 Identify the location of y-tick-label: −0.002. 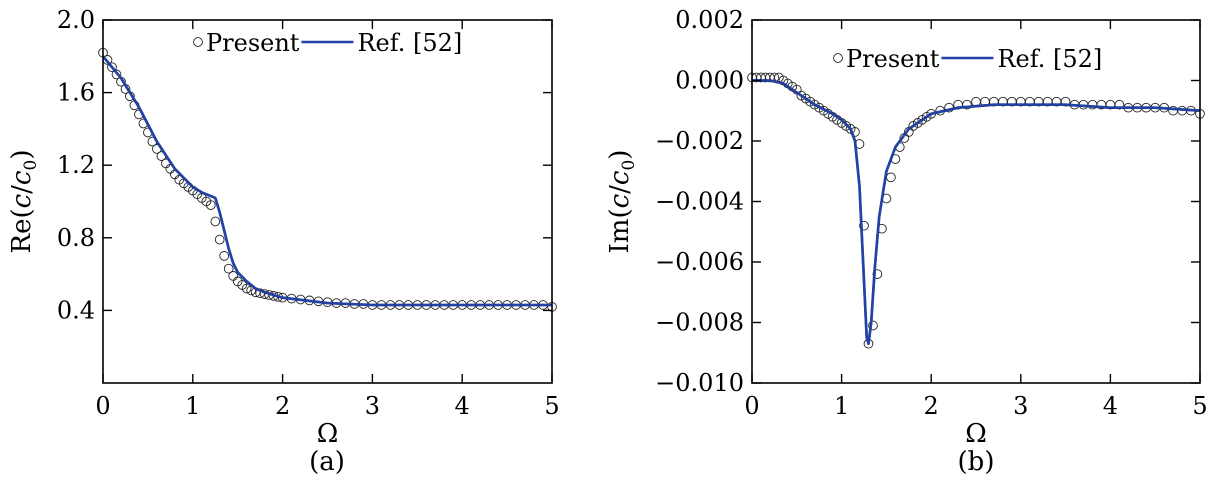
(699, 141).